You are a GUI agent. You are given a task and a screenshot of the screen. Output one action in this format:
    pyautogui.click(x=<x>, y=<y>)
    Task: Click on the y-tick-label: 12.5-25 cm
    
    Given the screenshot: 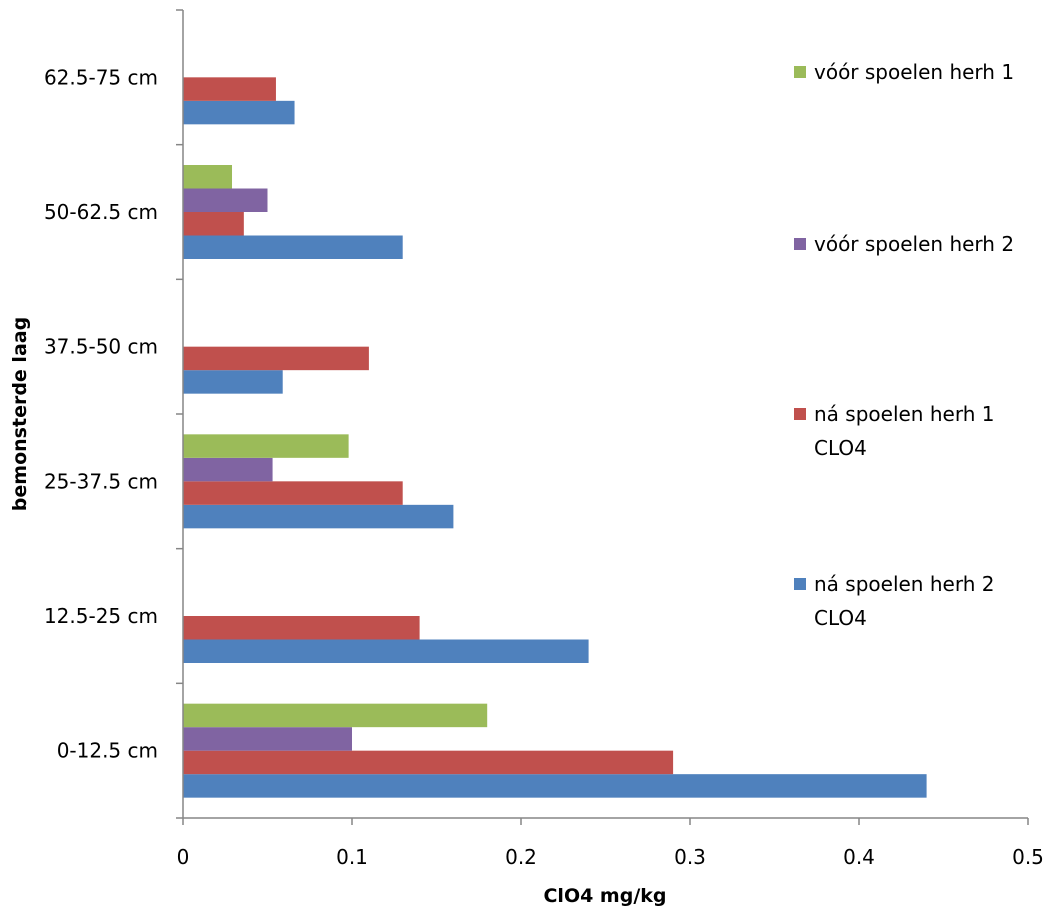 What is the action you would take?
    pyautogui.click(x=101, y=616)
    